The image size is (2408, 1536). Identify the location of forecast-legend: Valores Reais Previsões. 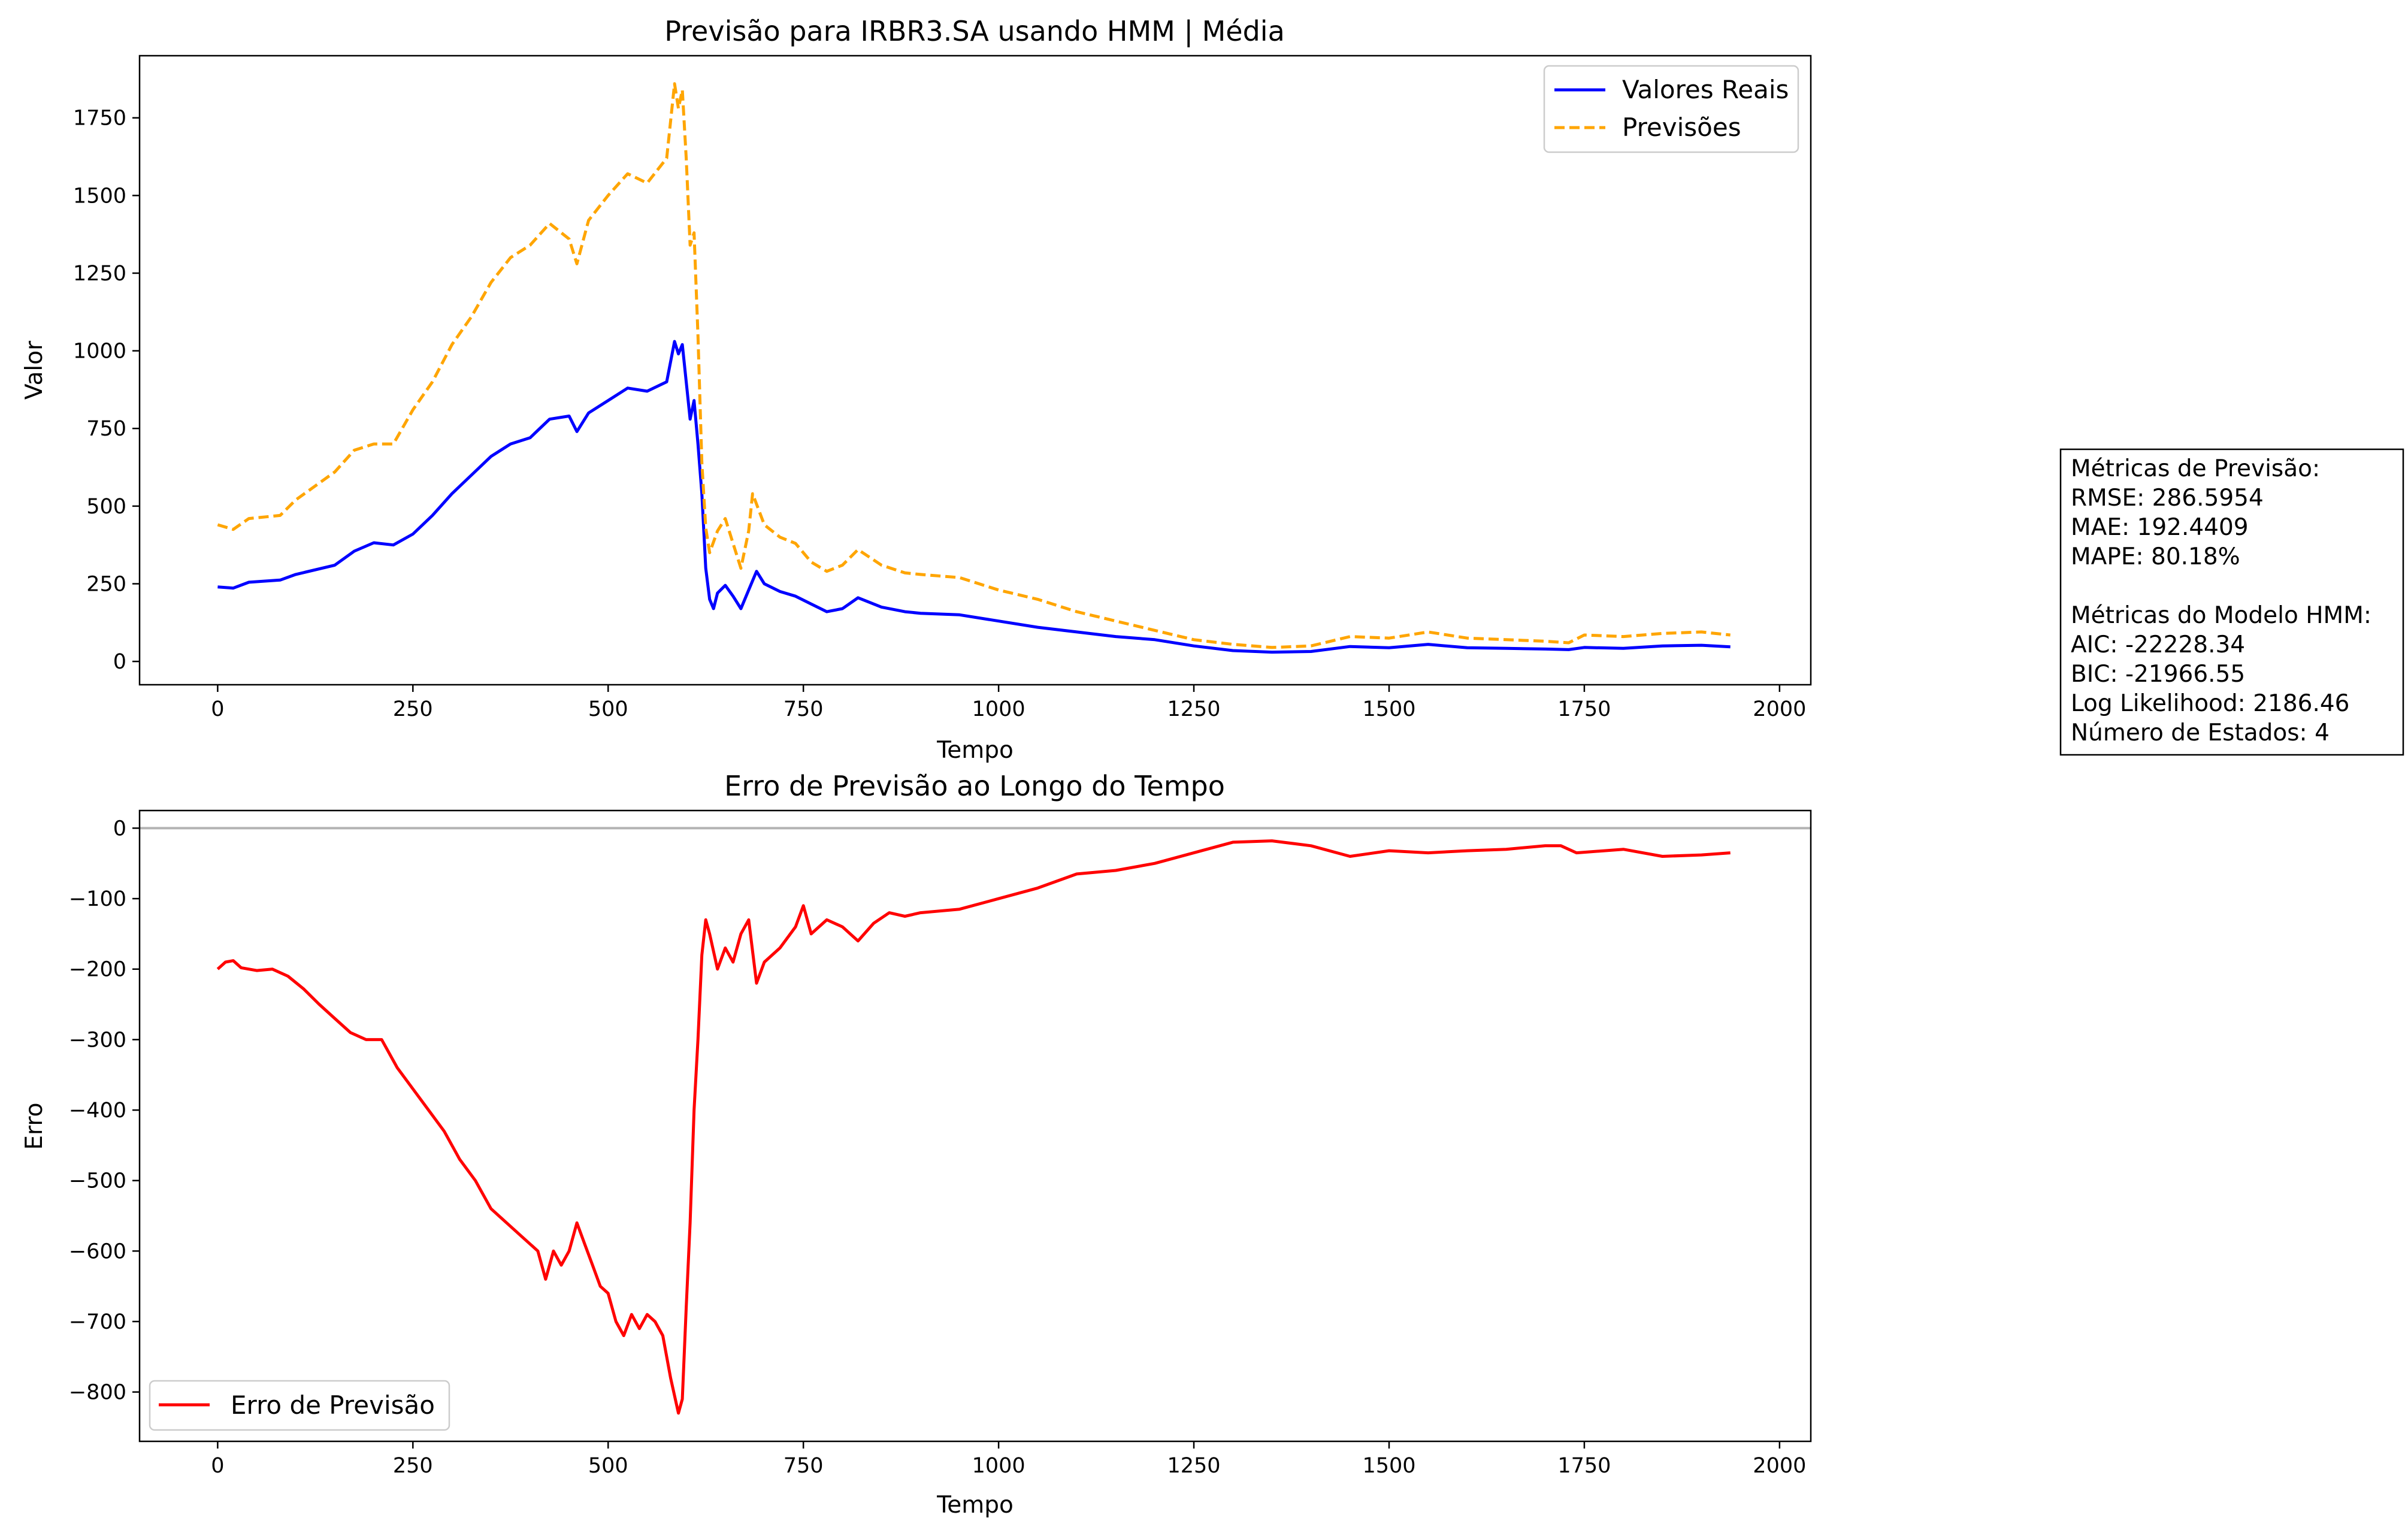
(1671, 109).